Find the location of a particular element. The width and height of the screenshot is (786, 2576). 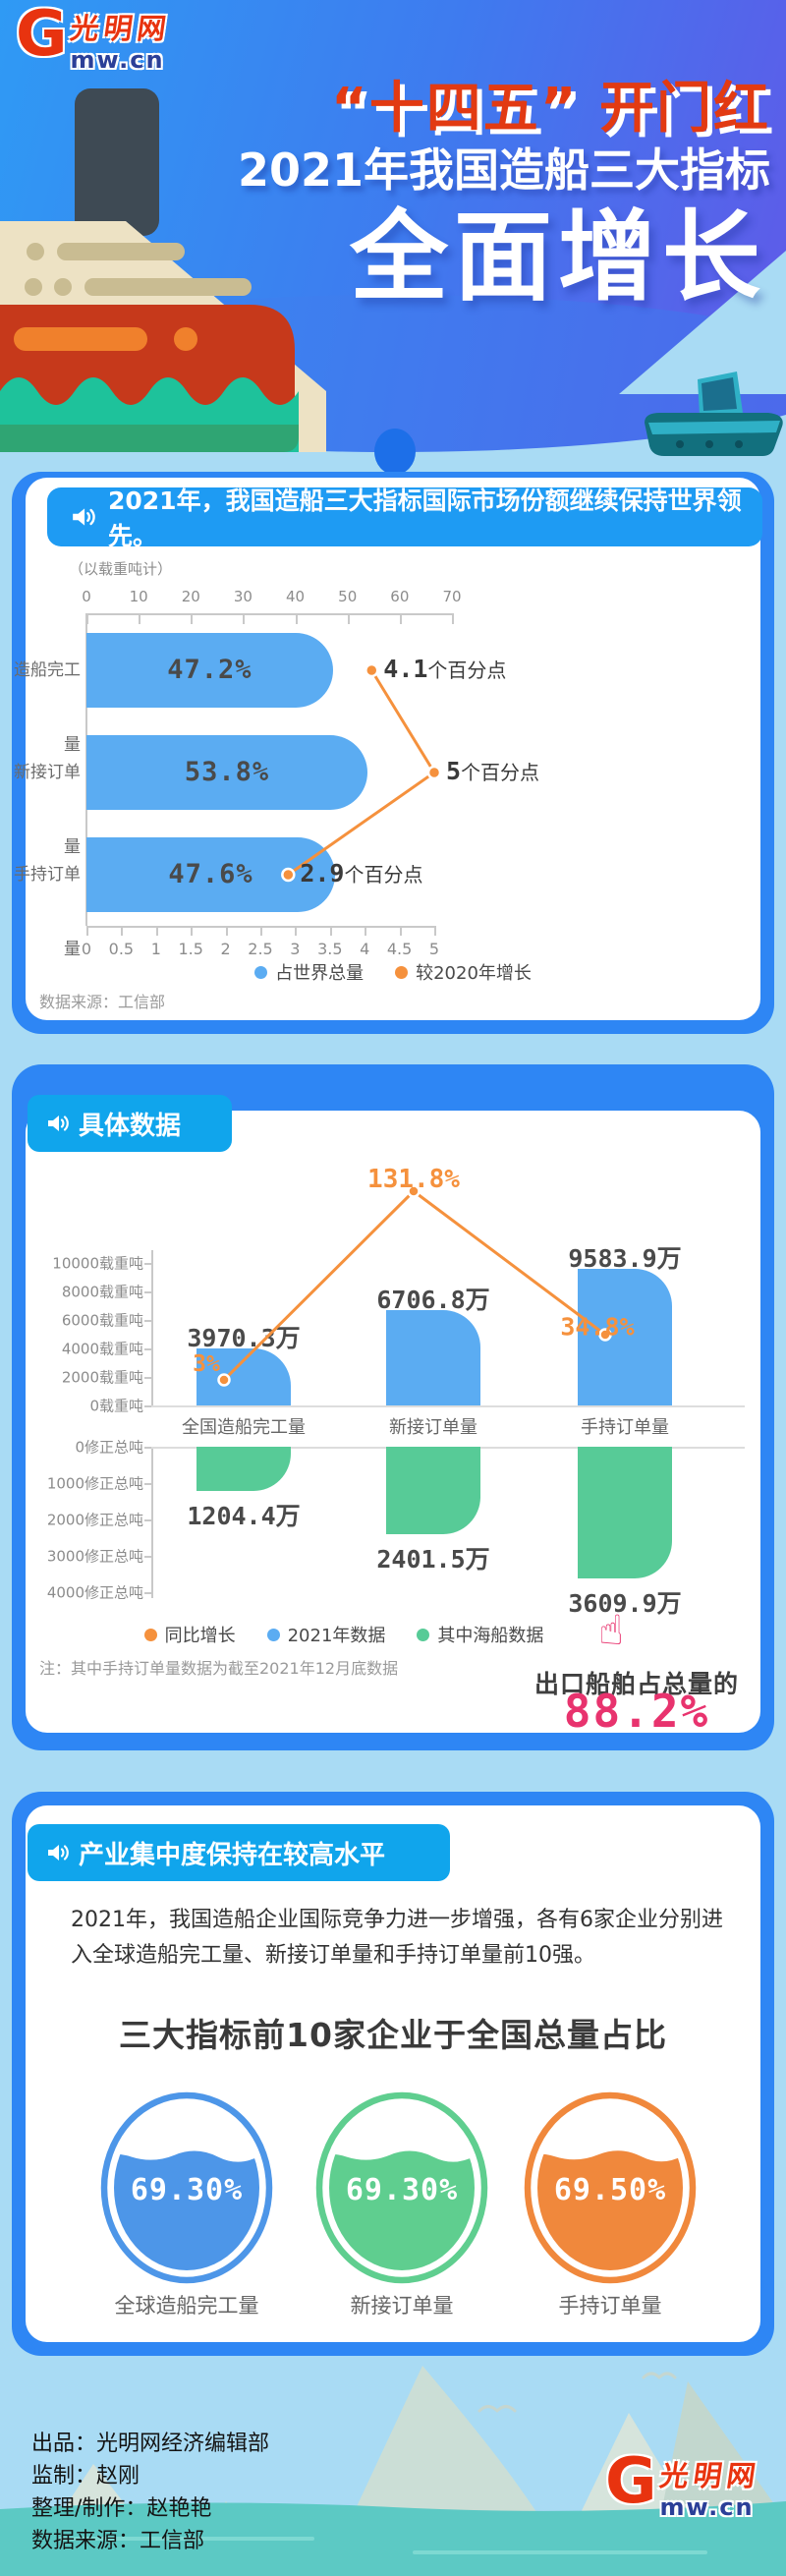

section2-tab: 具体数据 is located at coordinates (130, 1123).